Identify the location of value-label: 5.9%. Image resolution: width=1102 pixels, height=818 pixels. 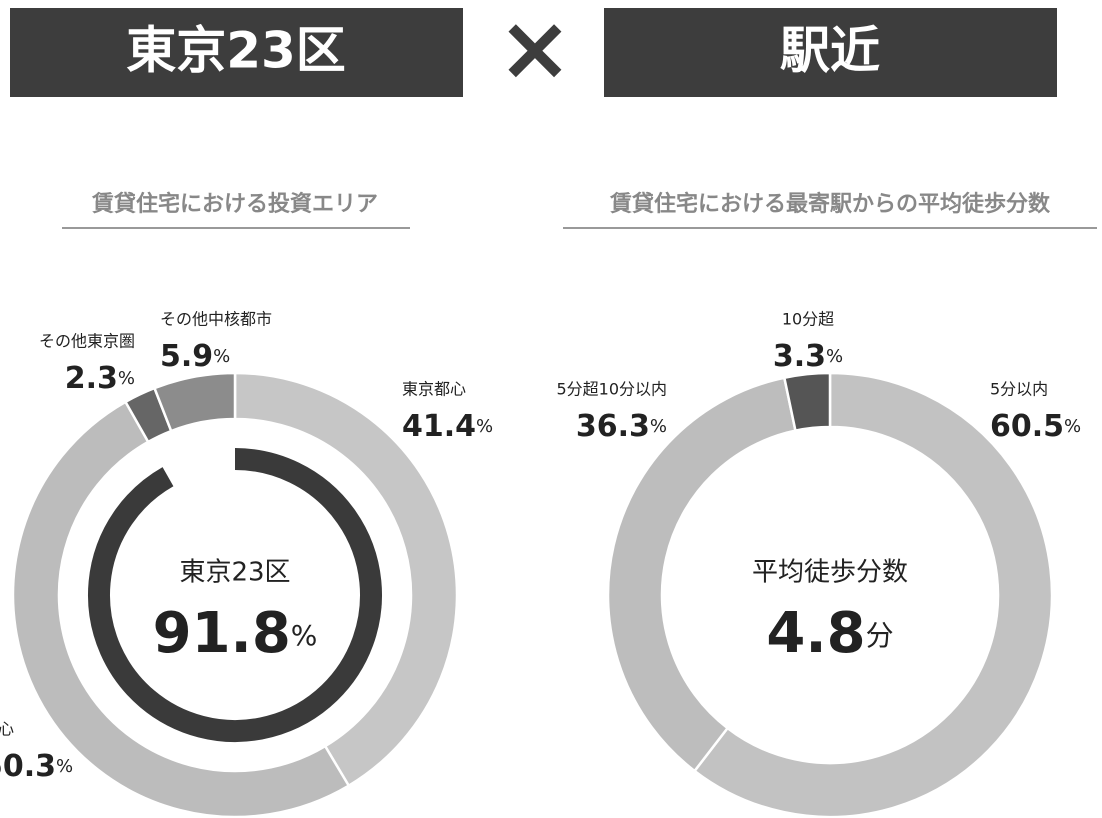
(195, 356).